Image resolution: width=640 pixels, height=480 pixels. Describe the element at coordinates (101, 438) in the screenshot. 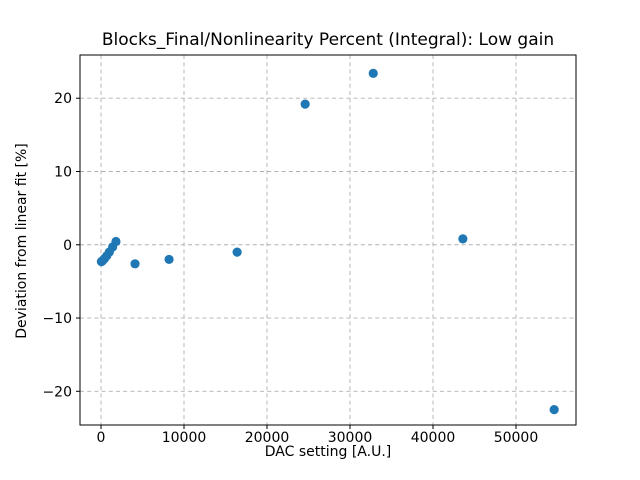

I see `x-tick-label: 0` at that location.